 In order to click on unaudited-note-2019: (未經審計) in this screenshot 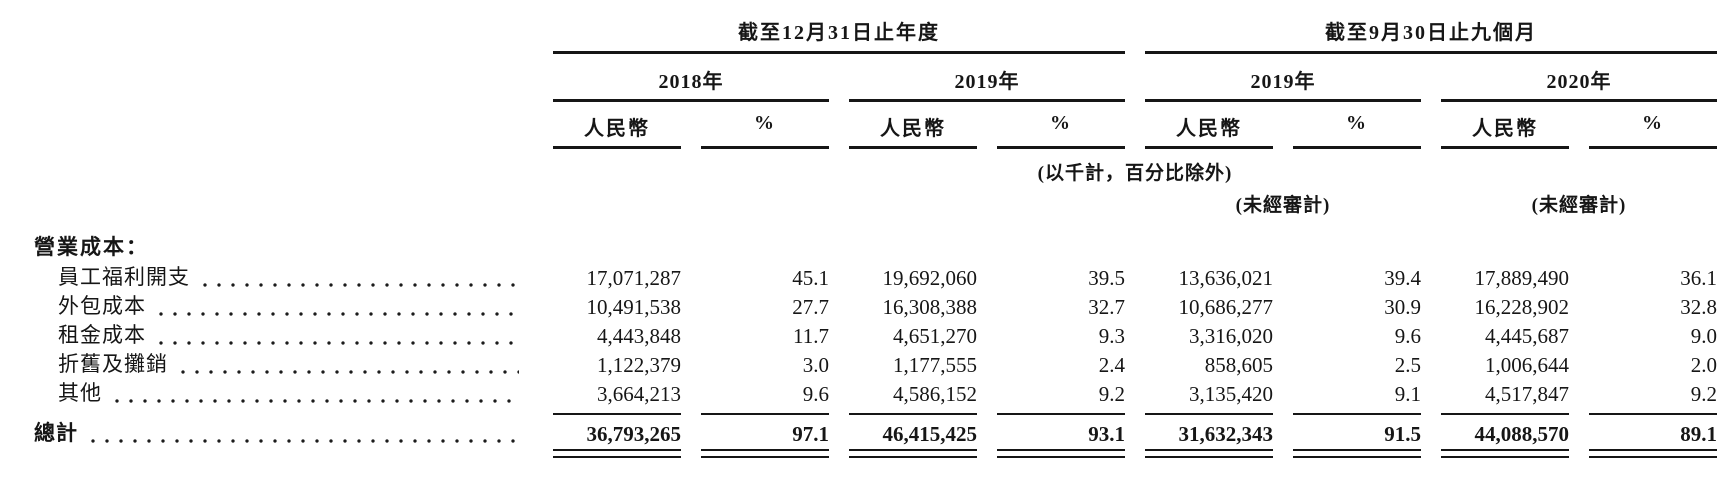, I will do `click(1283, 205)`.